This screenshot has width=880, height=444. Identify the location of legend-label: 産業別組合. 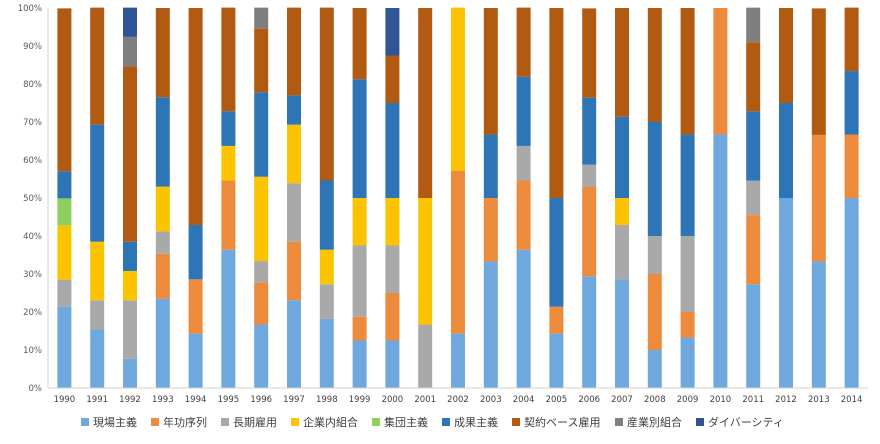
(654, 422).